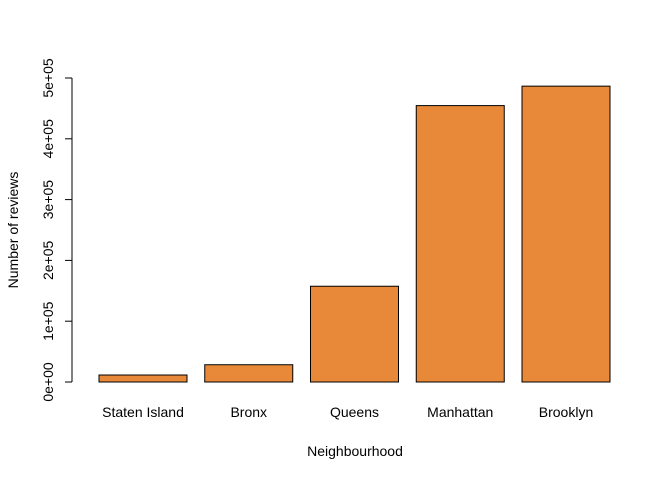  Describe the element at coordinates (48, 139) in the screenshot. I see `y-tick-label: 4e+05` at that location.